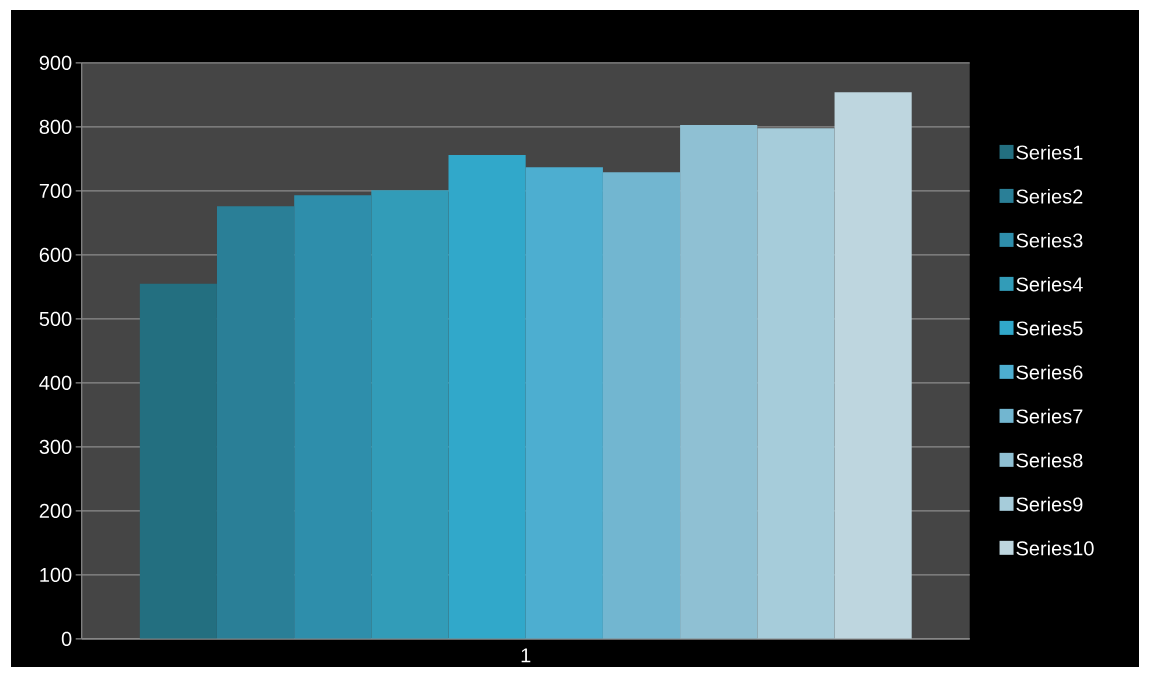  What do you see at coordinates (1049, 196) in the screenshot?
I see `legend-label: Series2` at bounding box center [1049, 196].